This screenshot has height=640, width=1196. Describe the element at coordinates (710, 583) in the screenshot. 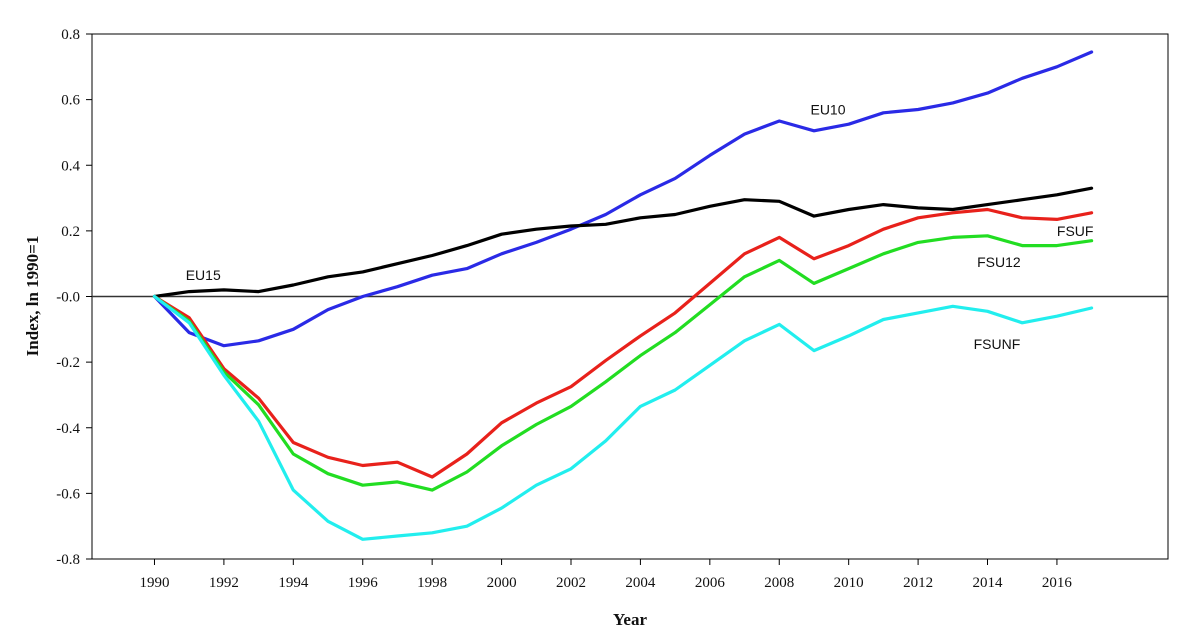

I see `x-tick-label: 2006` at that location.